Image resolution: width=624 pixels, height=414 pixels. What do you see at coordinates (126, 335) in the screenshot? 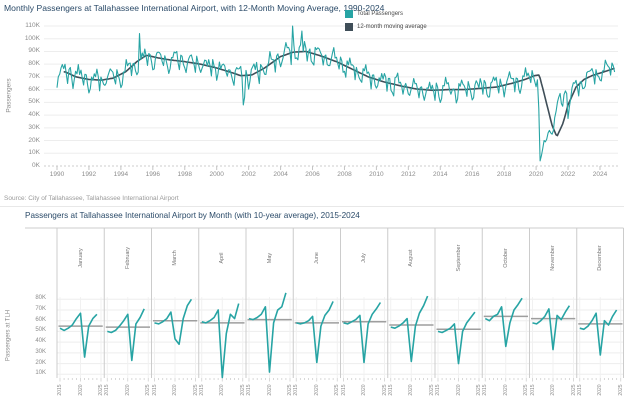
I see `panel-line-February` at bounding box center [126, 335].